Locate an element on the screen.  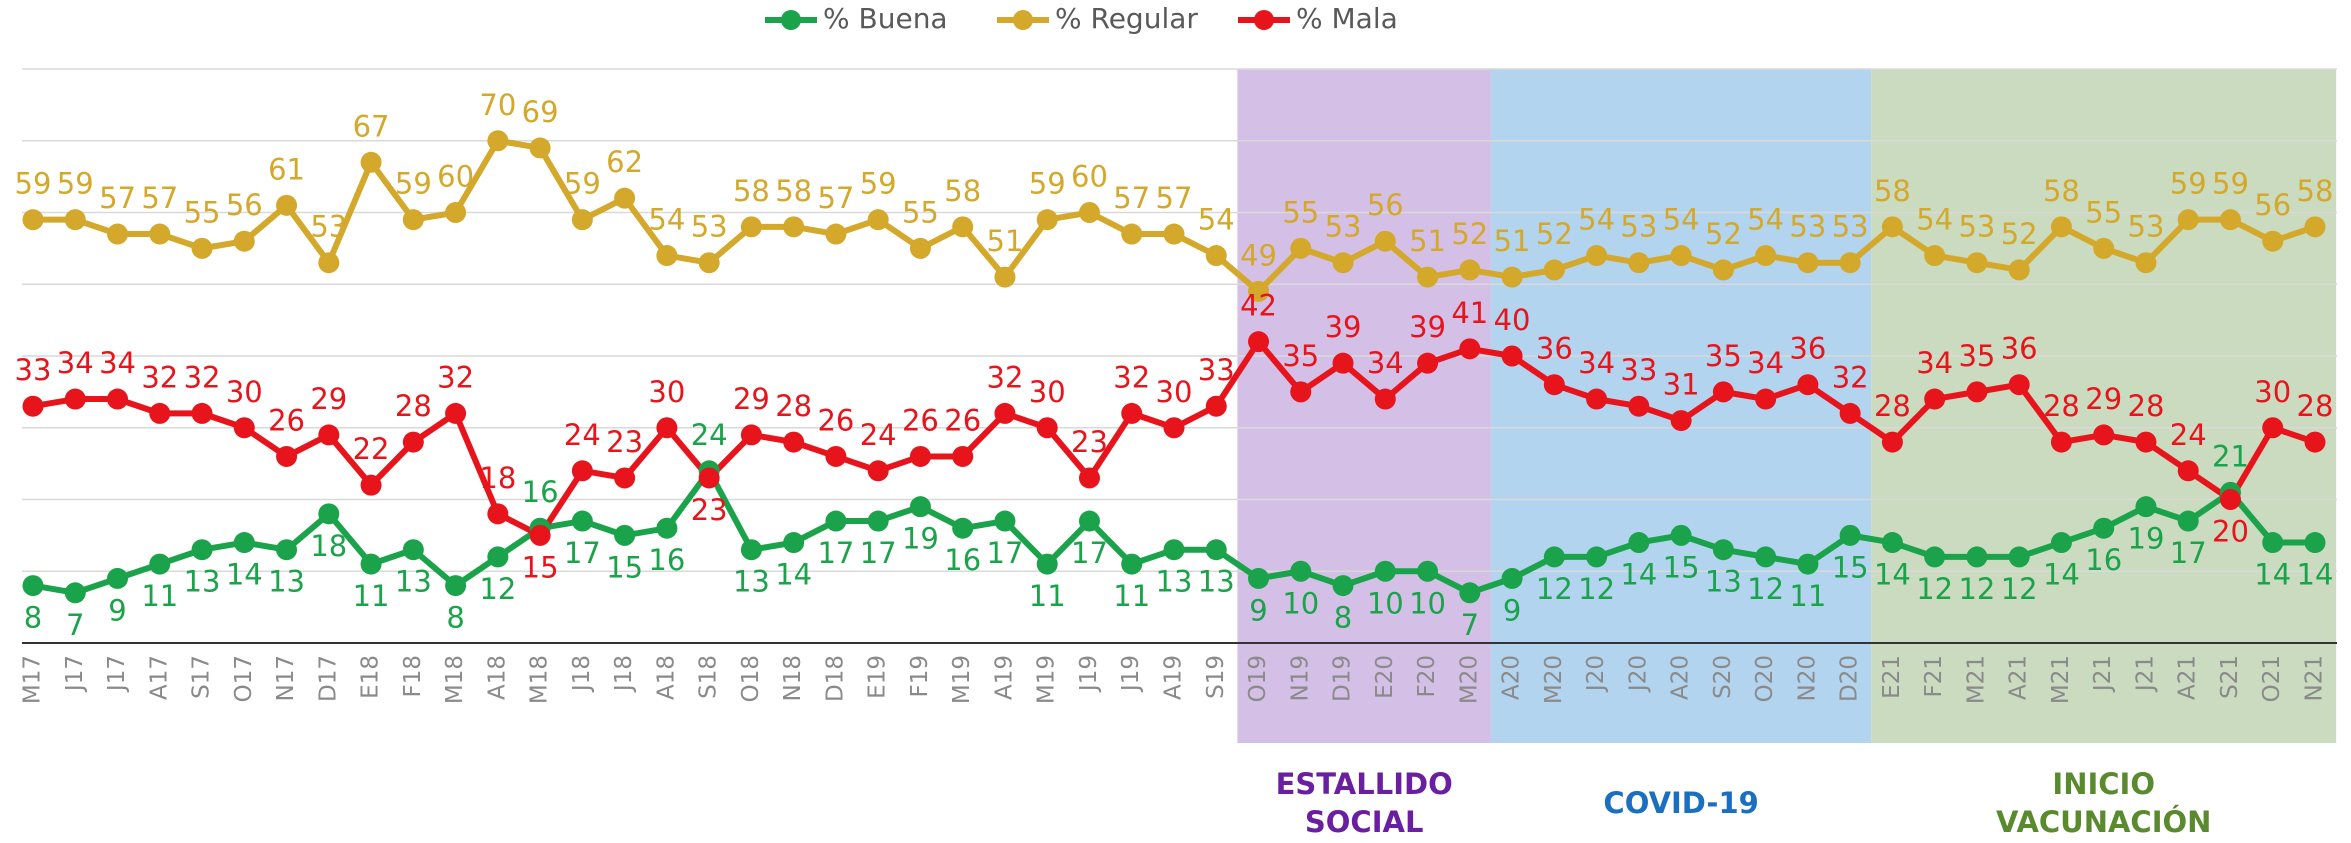
data-label: 57 is located at coordinates (1131, 198).